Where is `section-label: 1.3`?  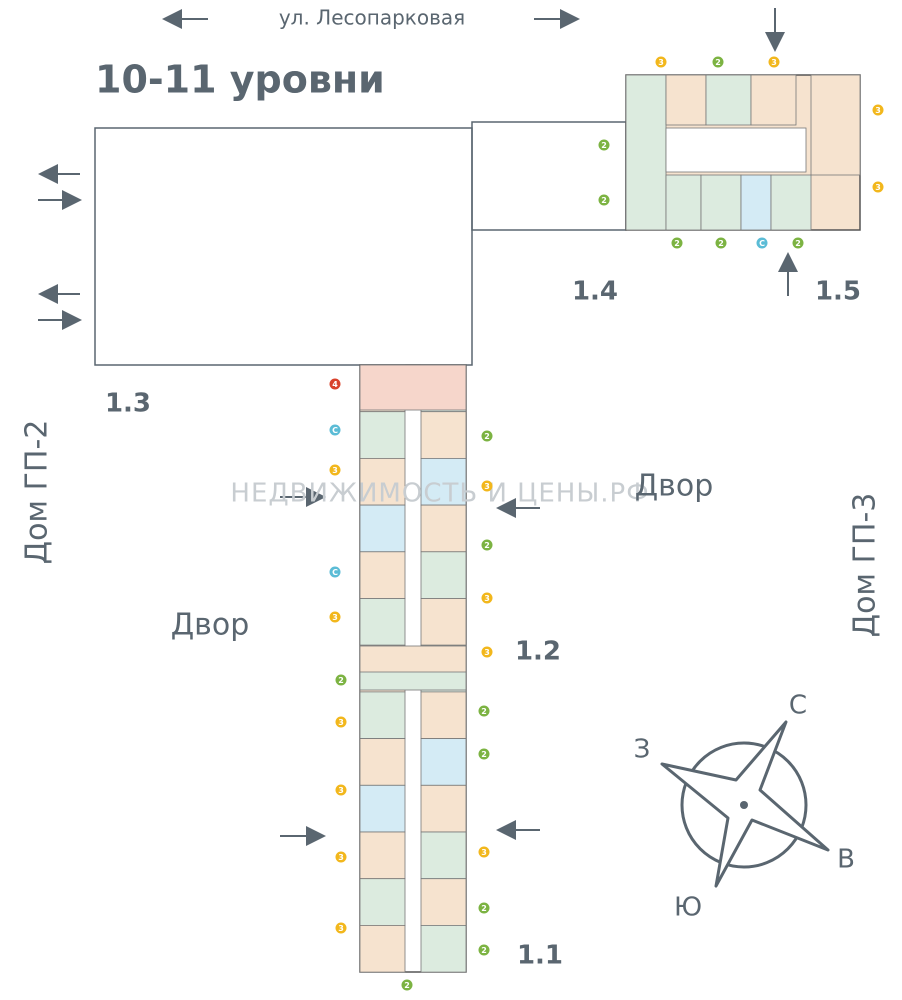
section-label: 1.3 is located at coordinates (128, 404).